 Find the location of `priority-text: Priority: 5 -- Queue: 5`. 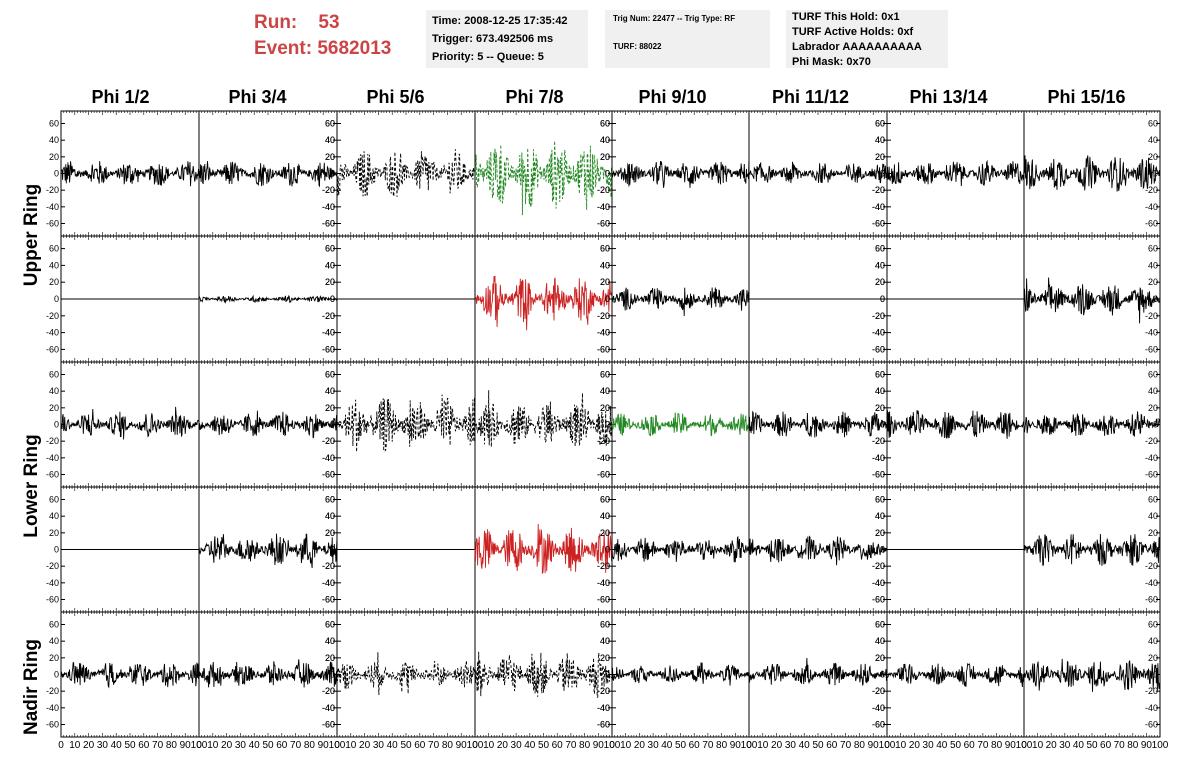

priority-text: Priority: 5 -- Queue: 5 is located at coordinates (488, 57).